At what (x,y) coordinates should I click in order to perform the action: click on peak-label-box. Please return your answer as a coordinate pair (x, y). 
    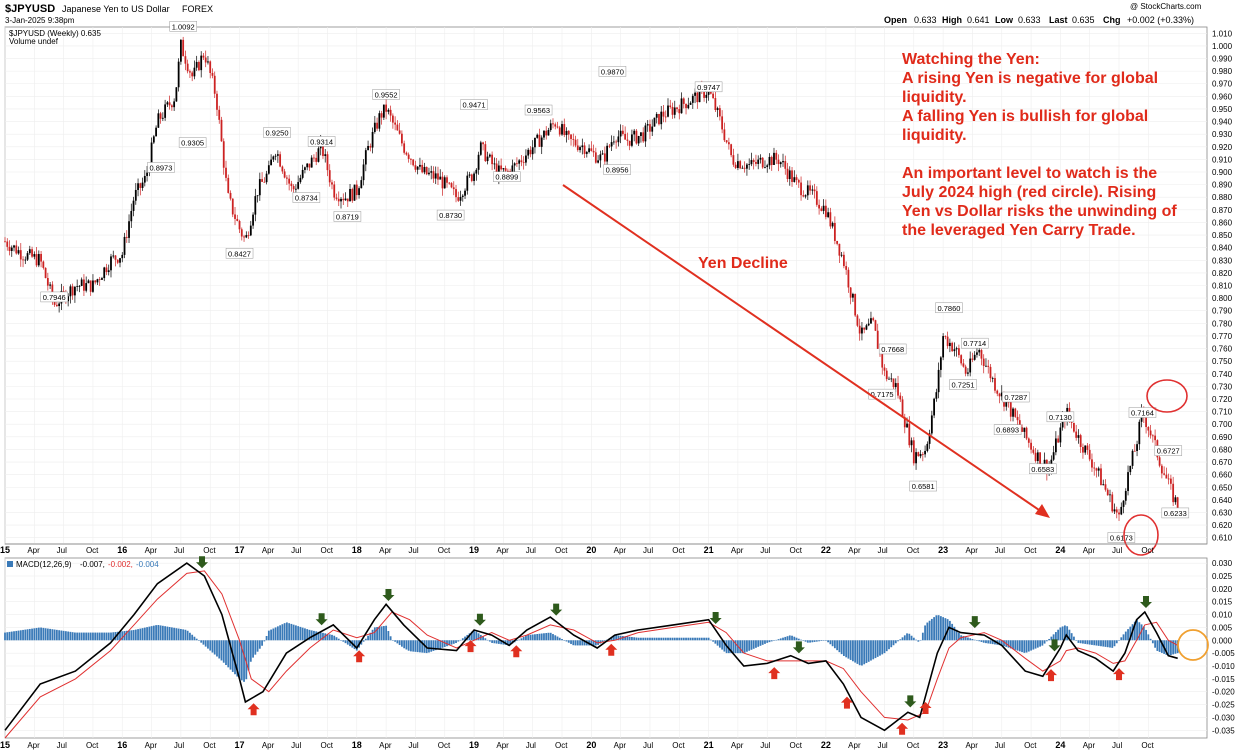
    Looking at the image, I should click on (892, 349).